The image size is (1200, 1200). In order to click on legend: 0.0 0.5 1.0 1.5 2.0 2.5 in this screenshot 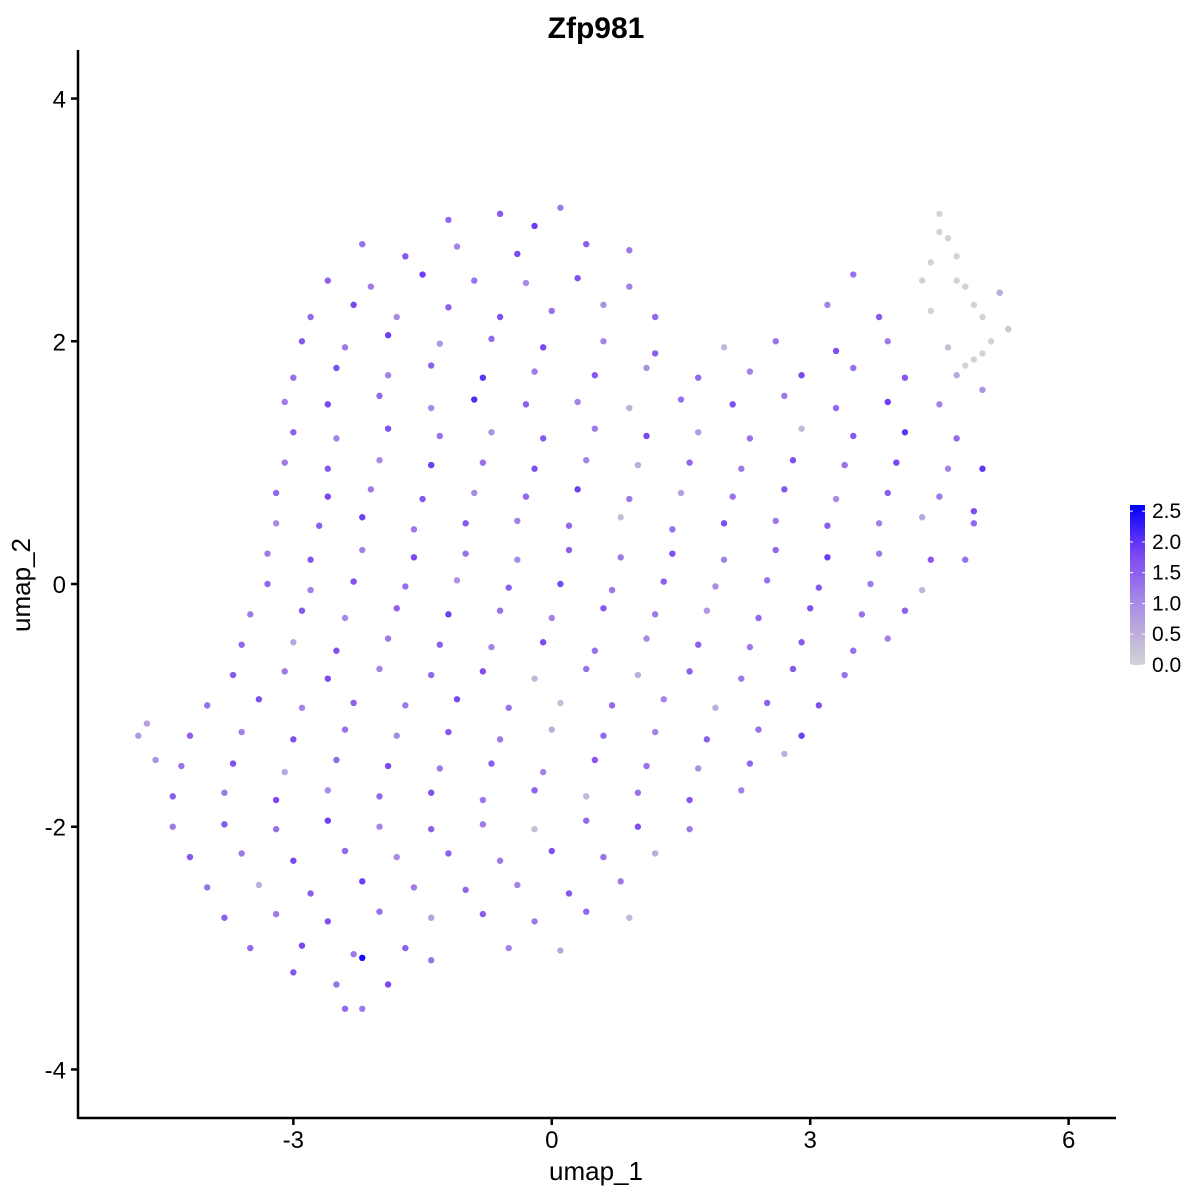, I will do `click(1155, 588)`.